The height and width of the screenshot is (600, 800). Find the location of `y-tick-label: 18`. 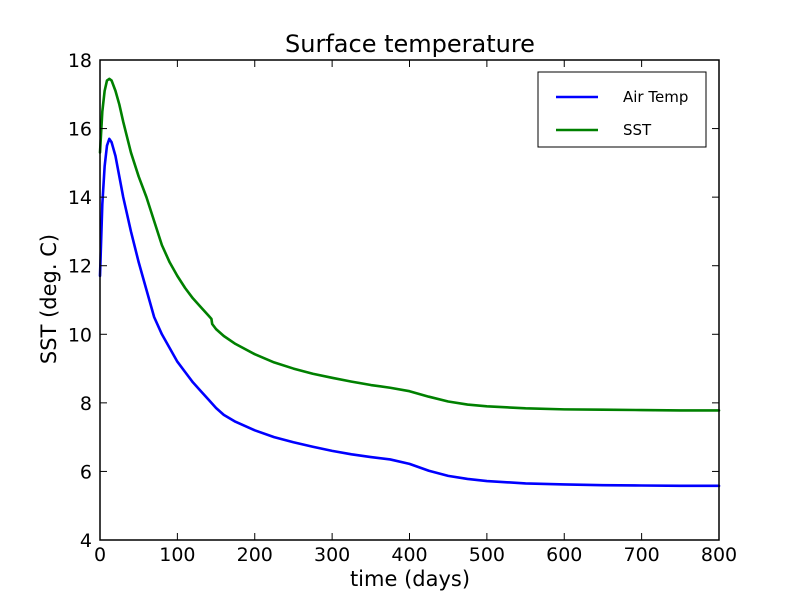

y-tick-label: 18 is located at coordinates (80, 61).